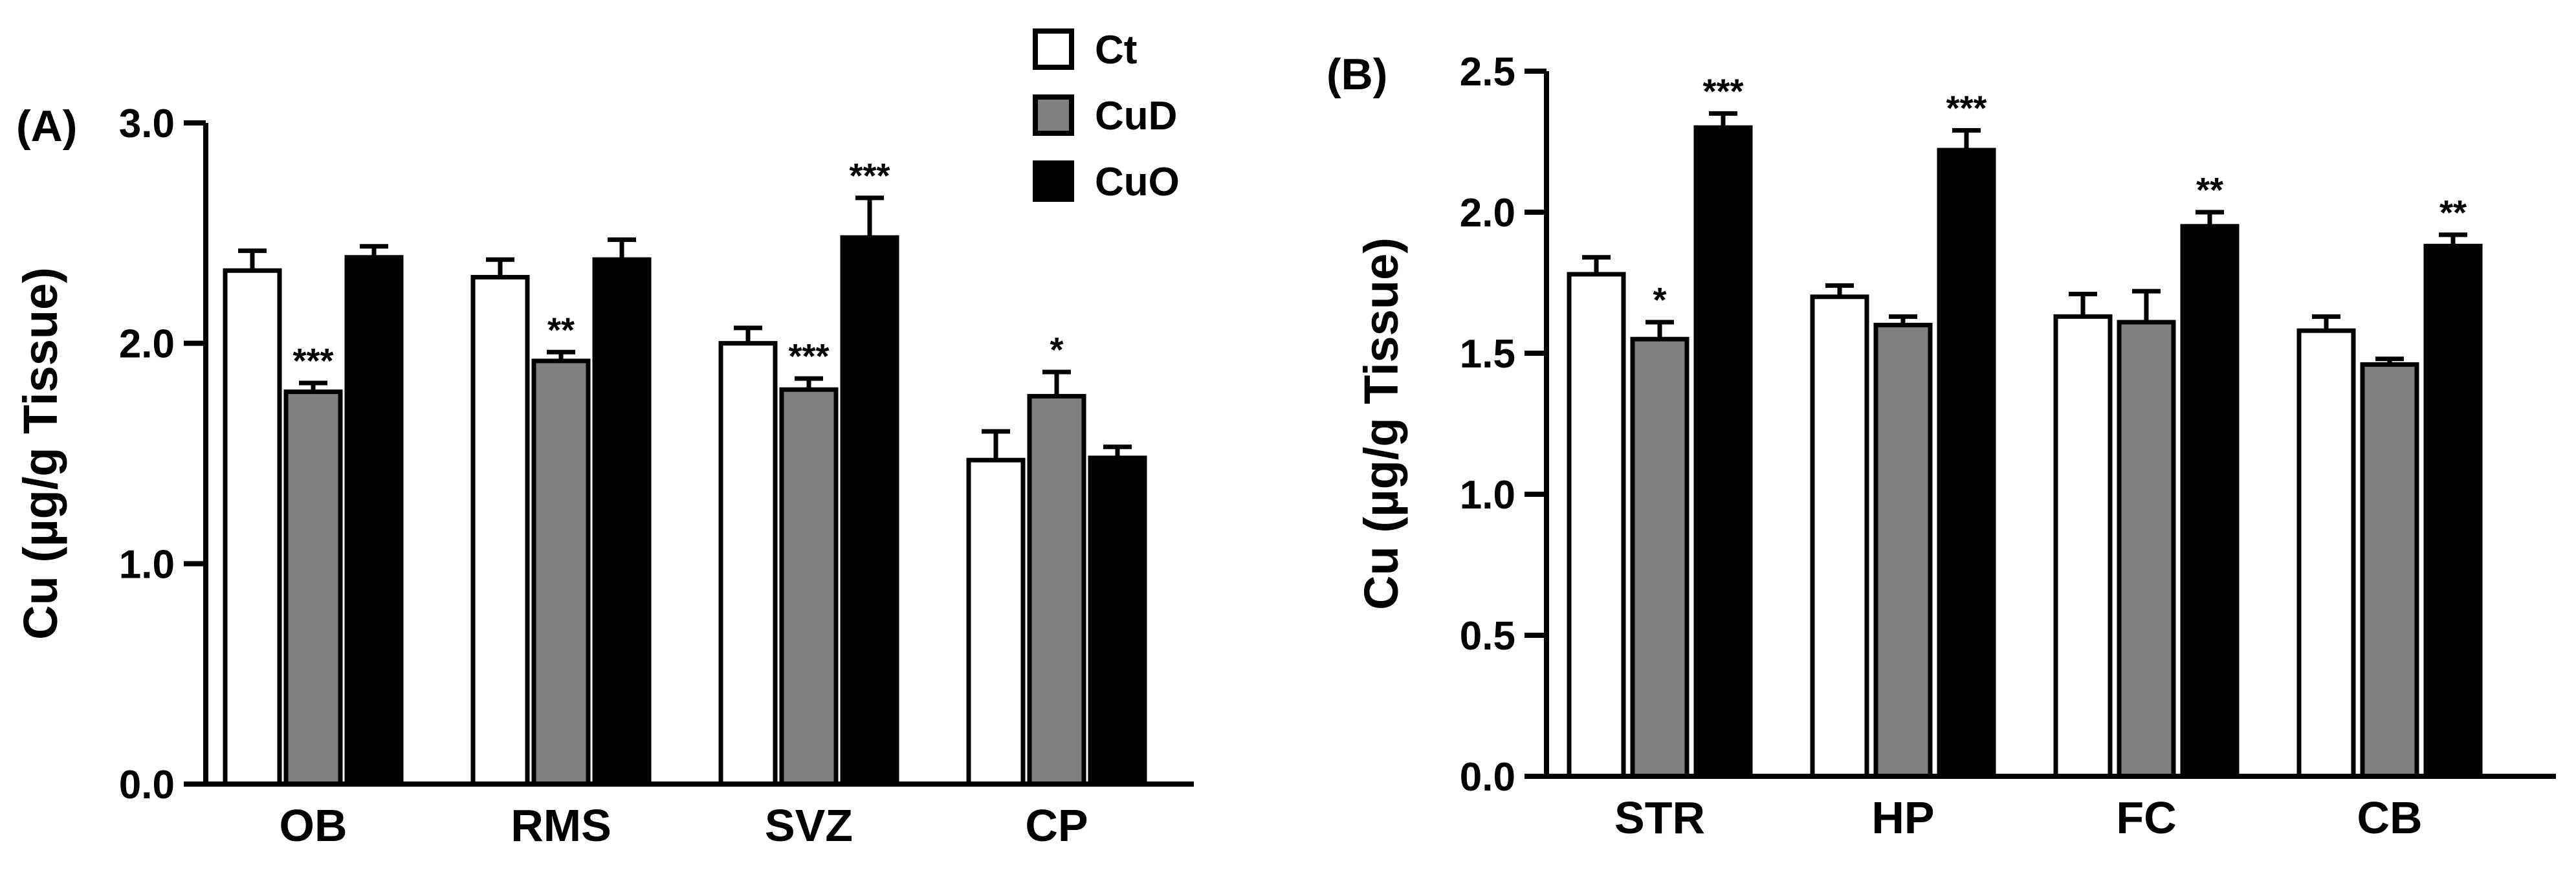 The width and height of the screenshot is (2576, 874). Describe the element at coordinates (147, 124) in the screenshot. I see `panel-a-y-tick-label: 3.0` at that location.